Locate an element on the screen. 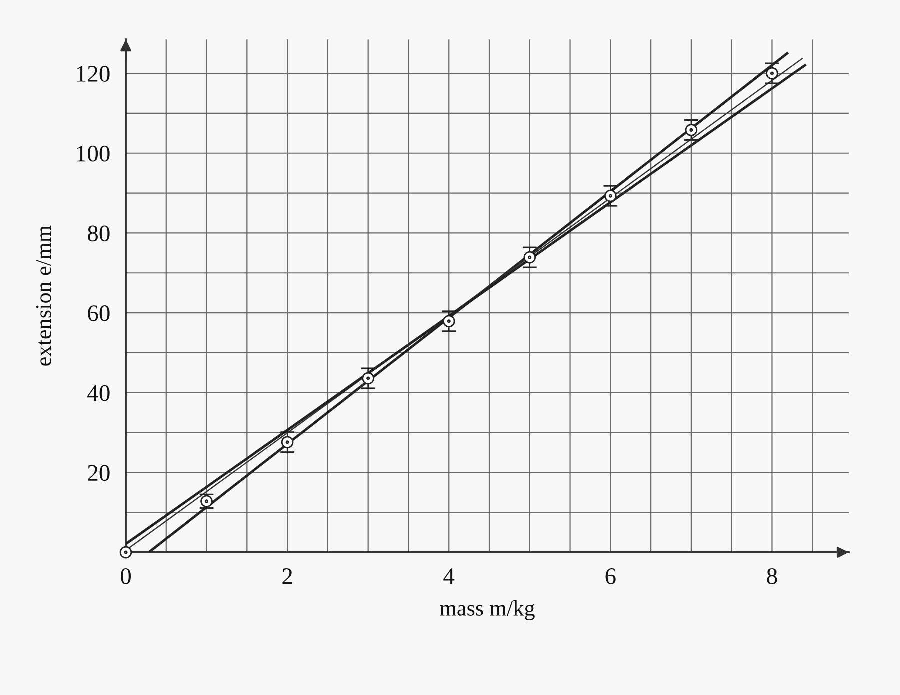 This screenshot has height=695, width=900. x-tick-label: 2 is located at coordinates (287, 576).